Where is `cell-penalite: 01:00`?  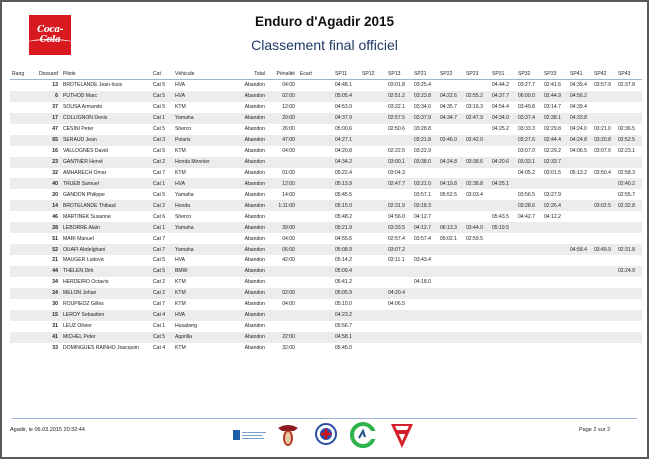 cell-penalite: 01:00 is located at coordinates (288, 172).